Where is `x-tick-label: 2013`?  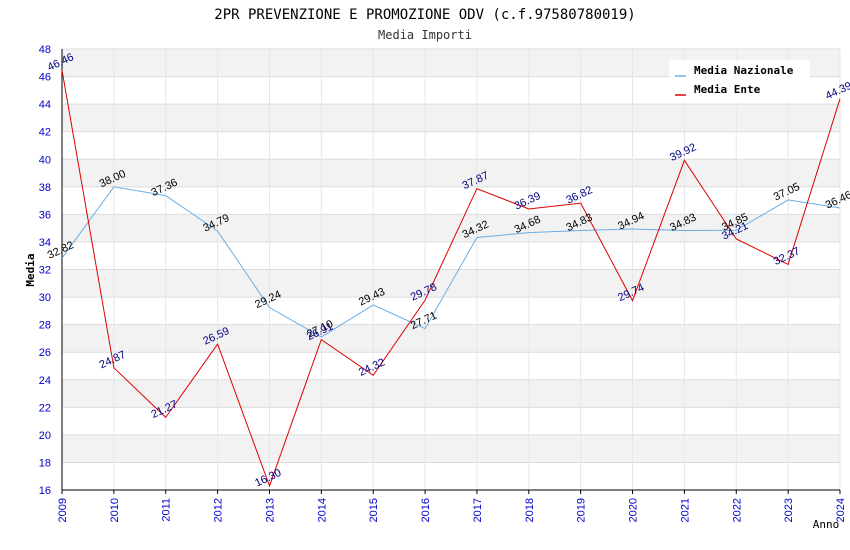
x-tick-label: 2013 is located at coordinates (270, 510).